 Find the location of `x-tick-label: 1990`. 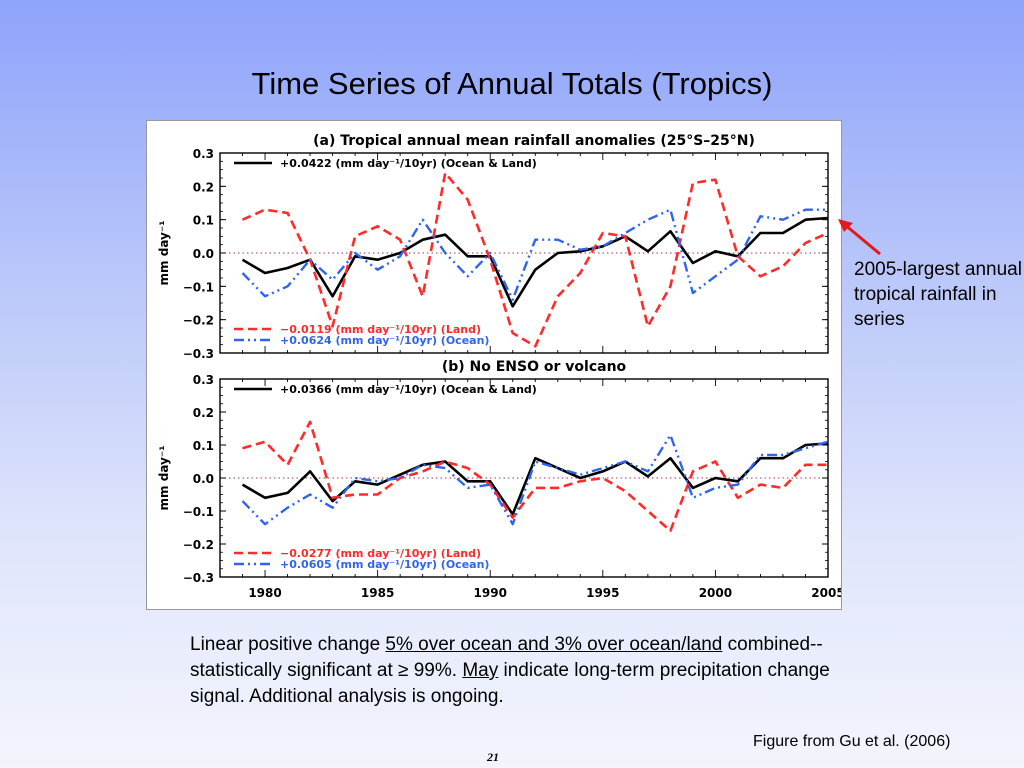

x-tick-label: 1990 is located at coordinates (490, 593).